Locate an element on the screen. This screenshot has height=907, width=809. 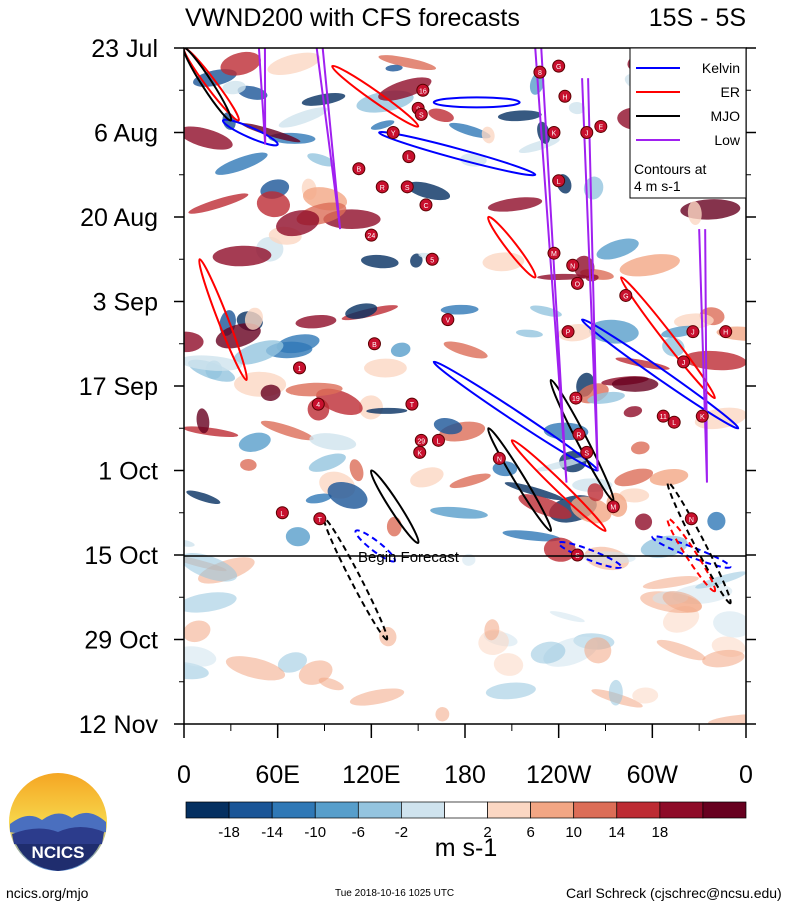
cyclone-label: N is located at coordinates (691, 520).